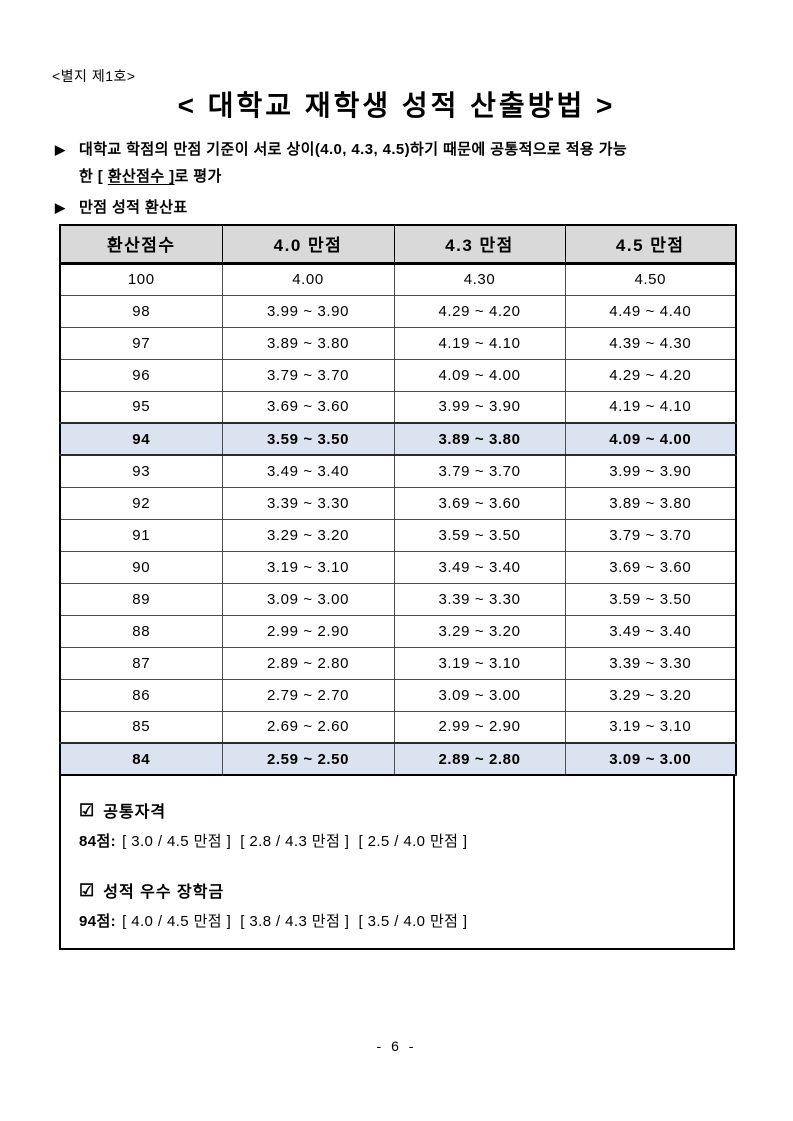 This screenshot has width=793, height=1121. Describe the element at coordinates (308, 631) in the screenshot. I see `range-cell-4-0: 2.99 ~ 2.90` at that location.